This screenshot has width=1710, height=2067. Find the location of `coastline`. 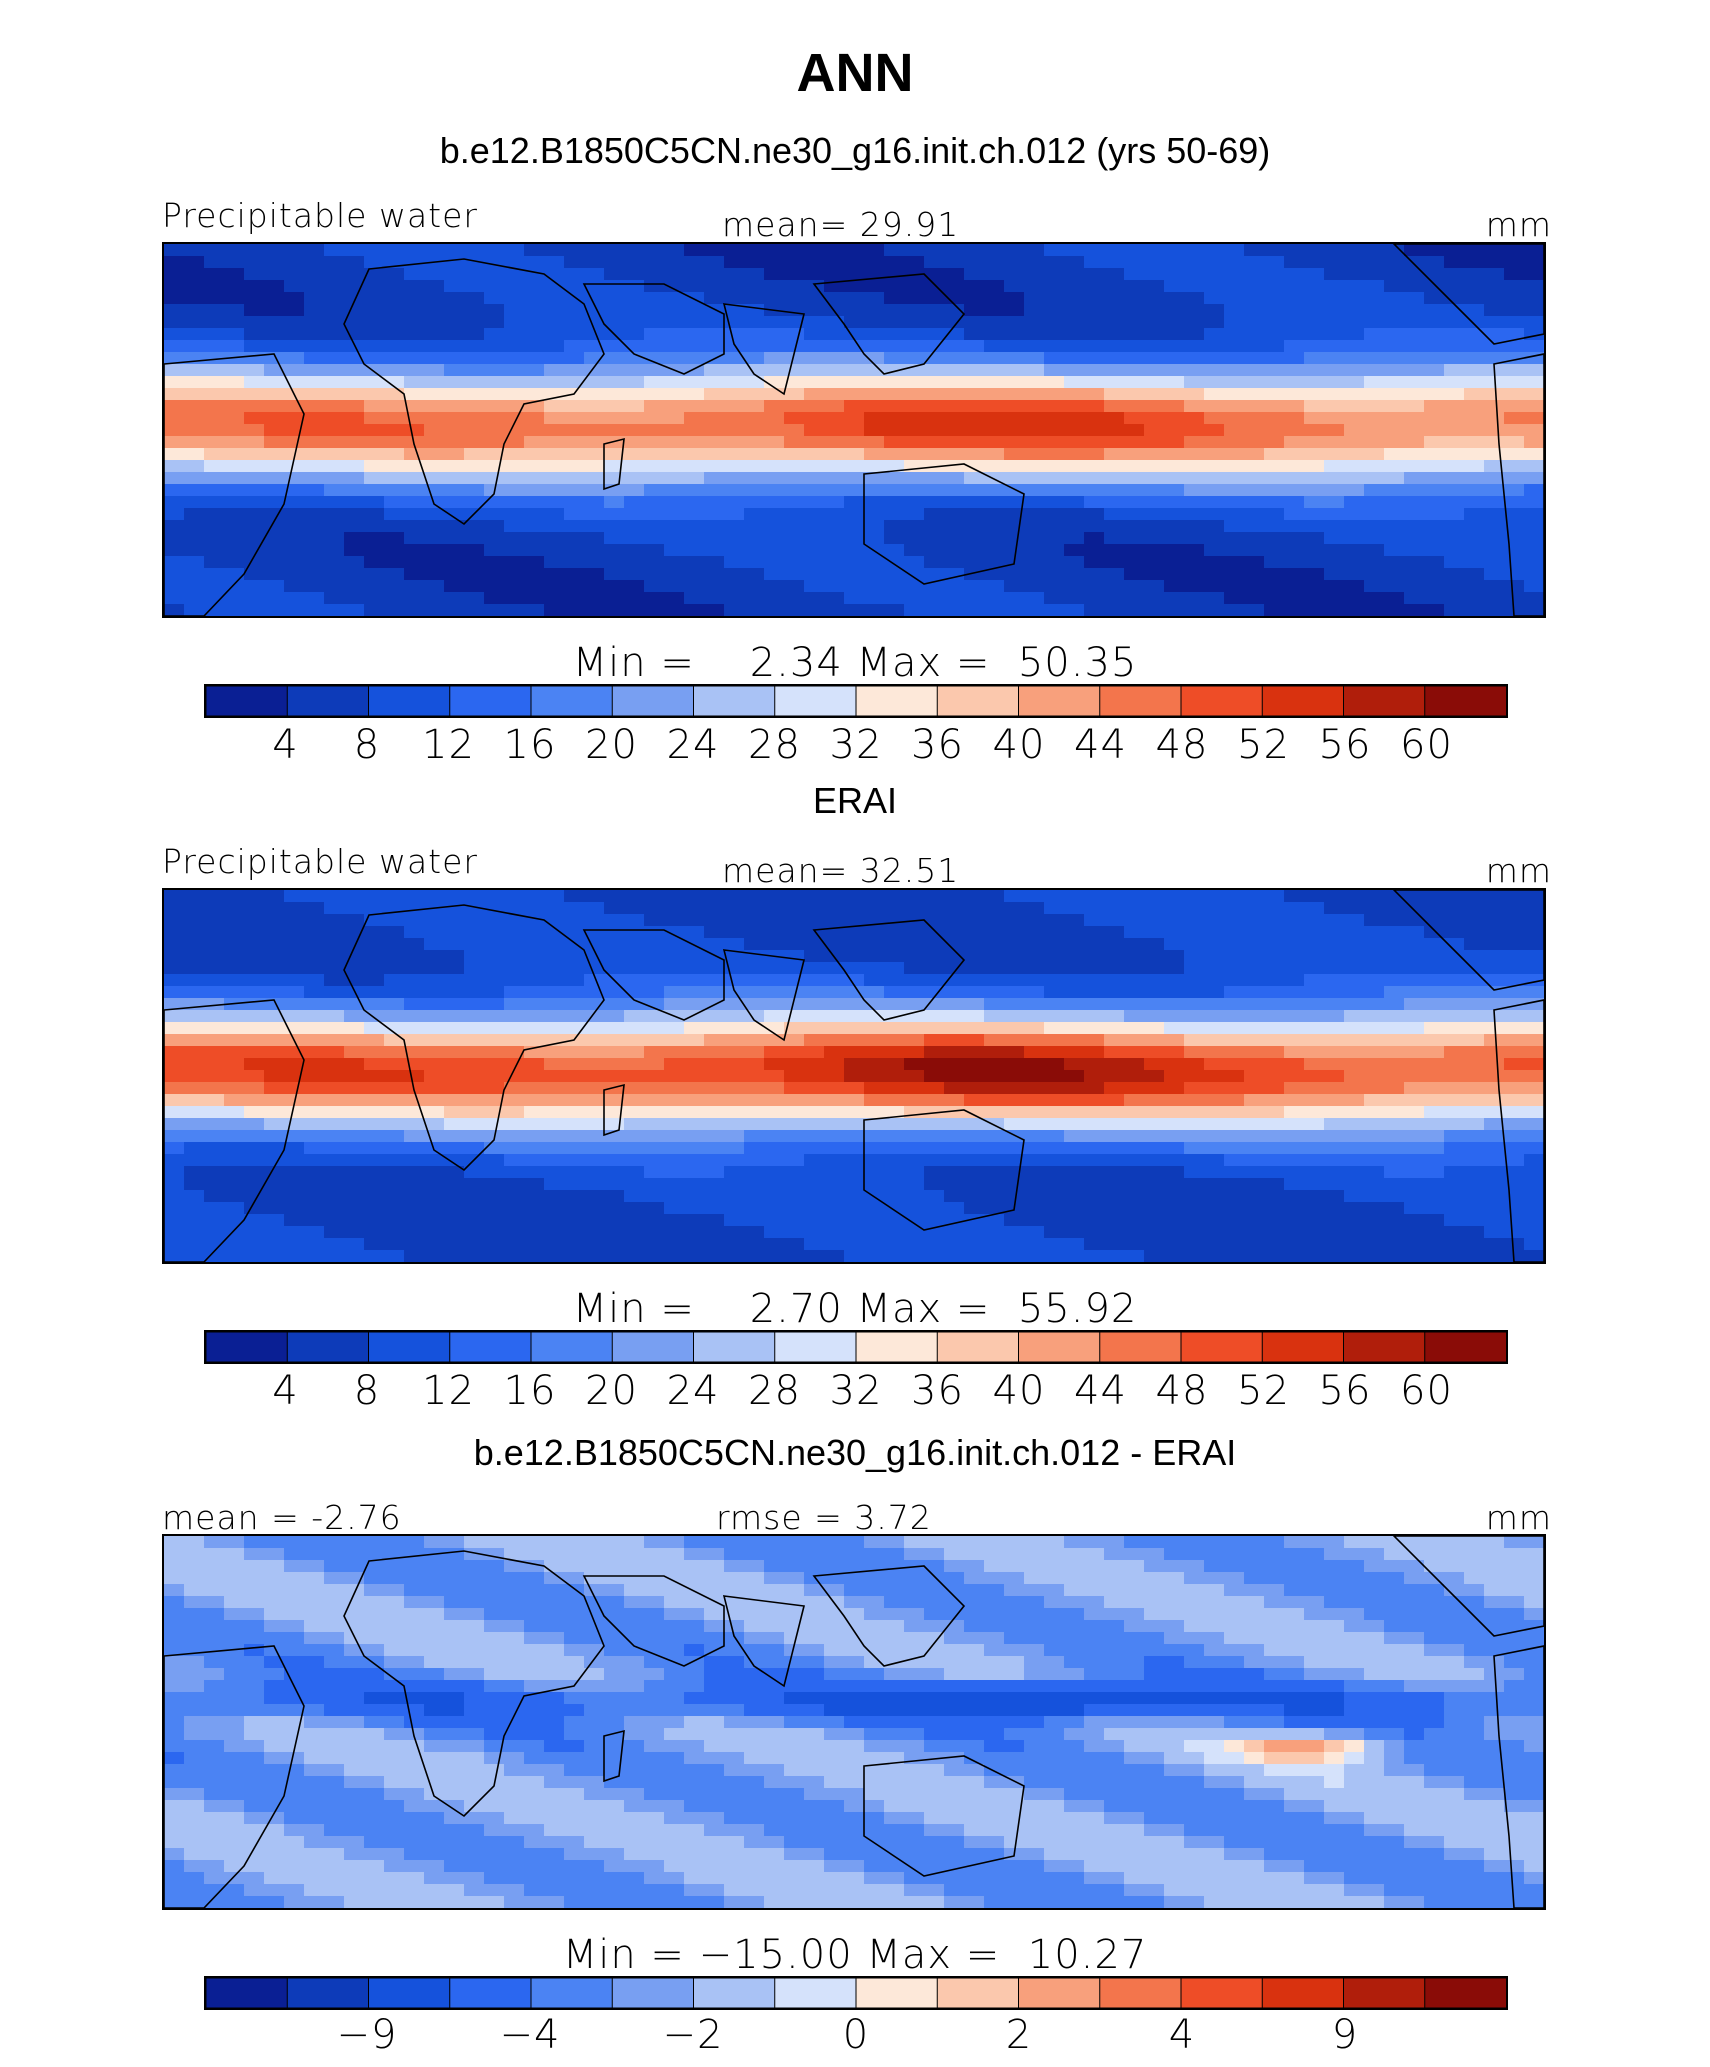

coastline is located at coordinates (1468, 294).